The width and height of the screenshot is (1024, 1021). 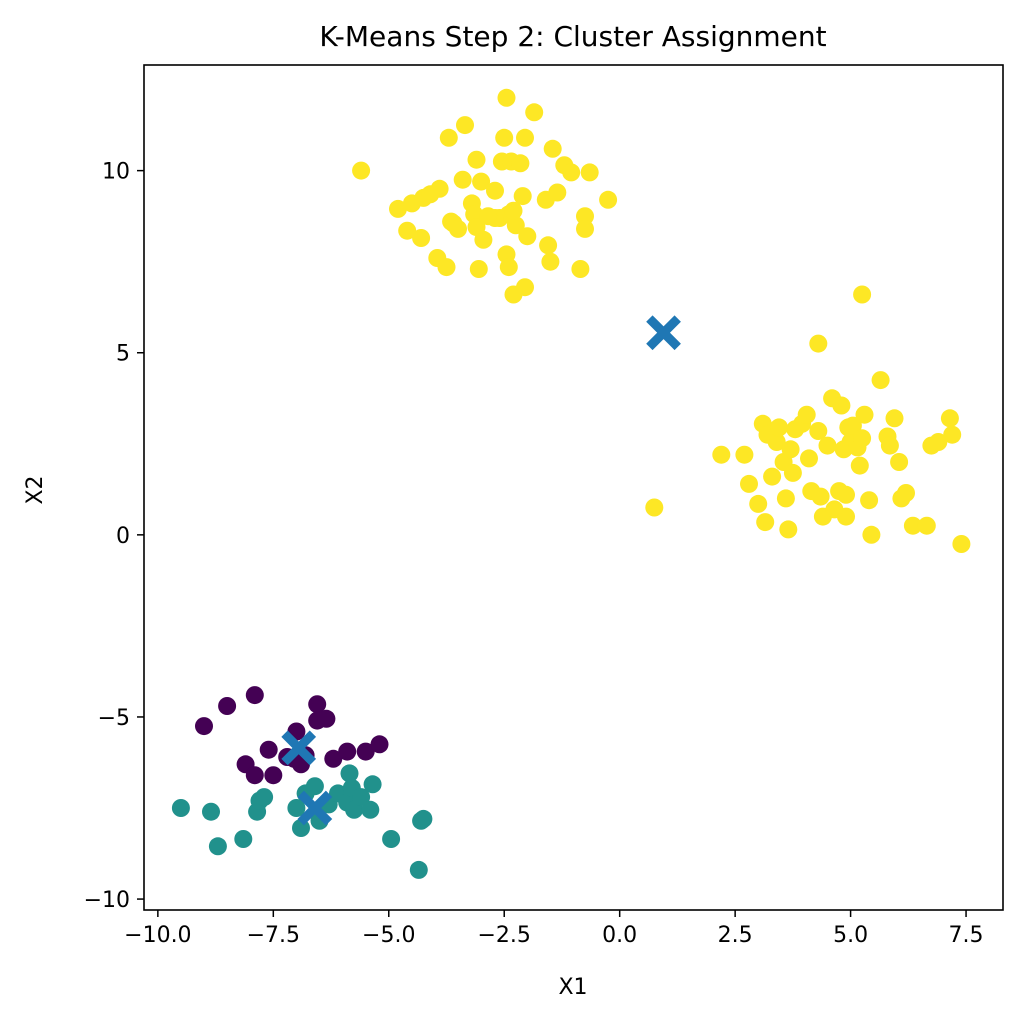 I want to click on y-axis-label: X2, so click(x=35, y=489).